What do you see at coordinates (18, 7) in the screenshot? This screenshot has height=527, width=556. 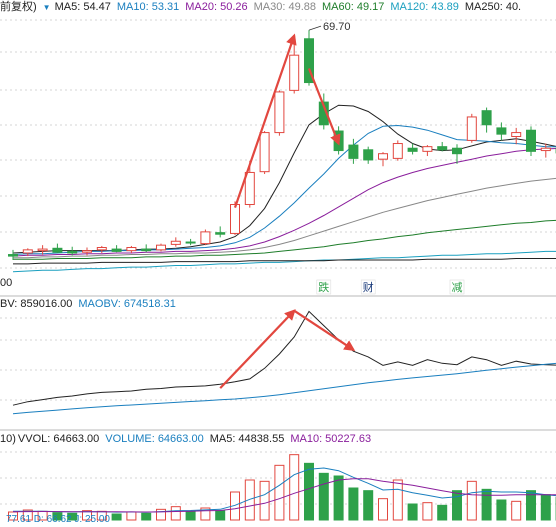 I see `price-legend-prefix: 前复权)` at bounding box center [18, 7].